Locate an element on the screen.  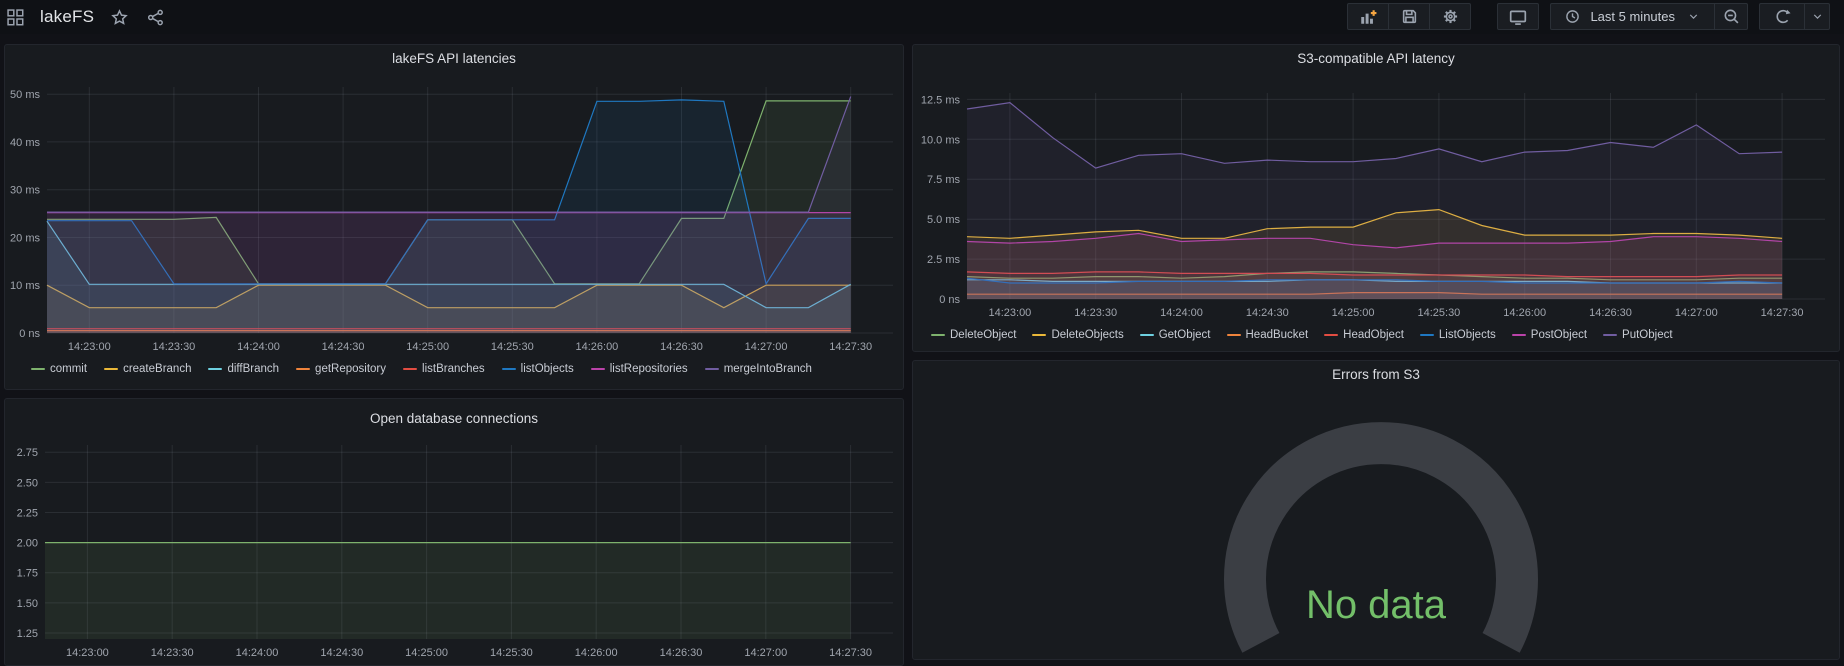
legend-item-PostObject: PostObject is located at coordinates (1549, 335).